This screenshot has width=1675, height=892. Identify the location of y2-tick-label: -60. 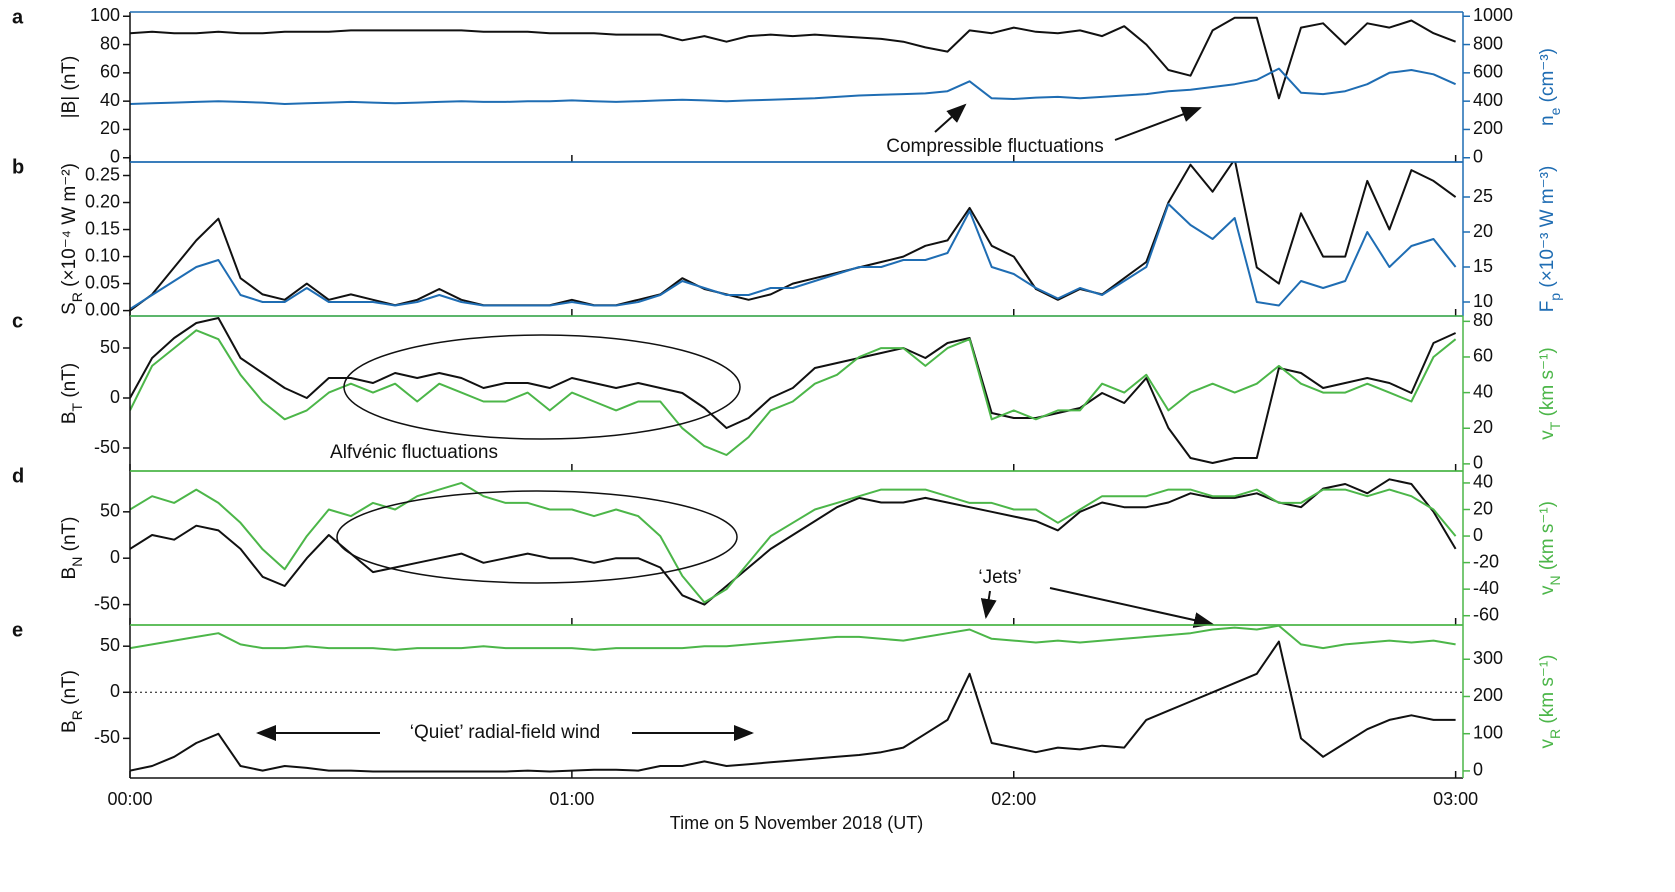
(1486, 614).